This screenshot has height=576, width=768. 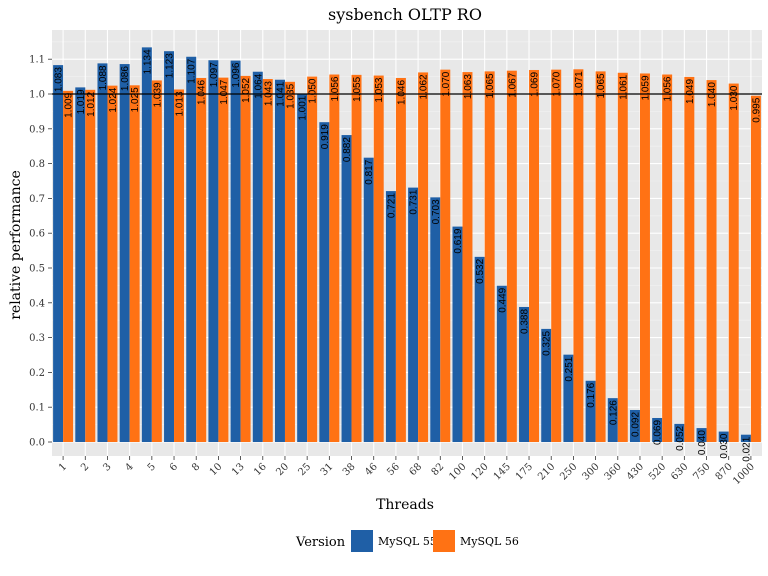 What do you see at coordinates (458, 240) in the screenshot?
I see `bar-label-mysql55-100: 0.619` at bounding box center [458, 240].